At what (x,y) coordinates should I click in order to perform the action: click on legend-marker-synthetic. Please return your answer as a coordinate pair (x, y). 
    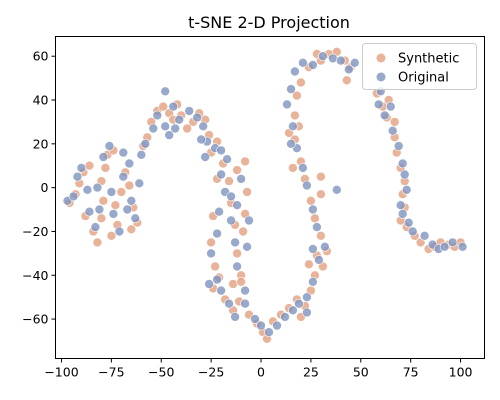
    Looking at the image, I should click on (381, 58).